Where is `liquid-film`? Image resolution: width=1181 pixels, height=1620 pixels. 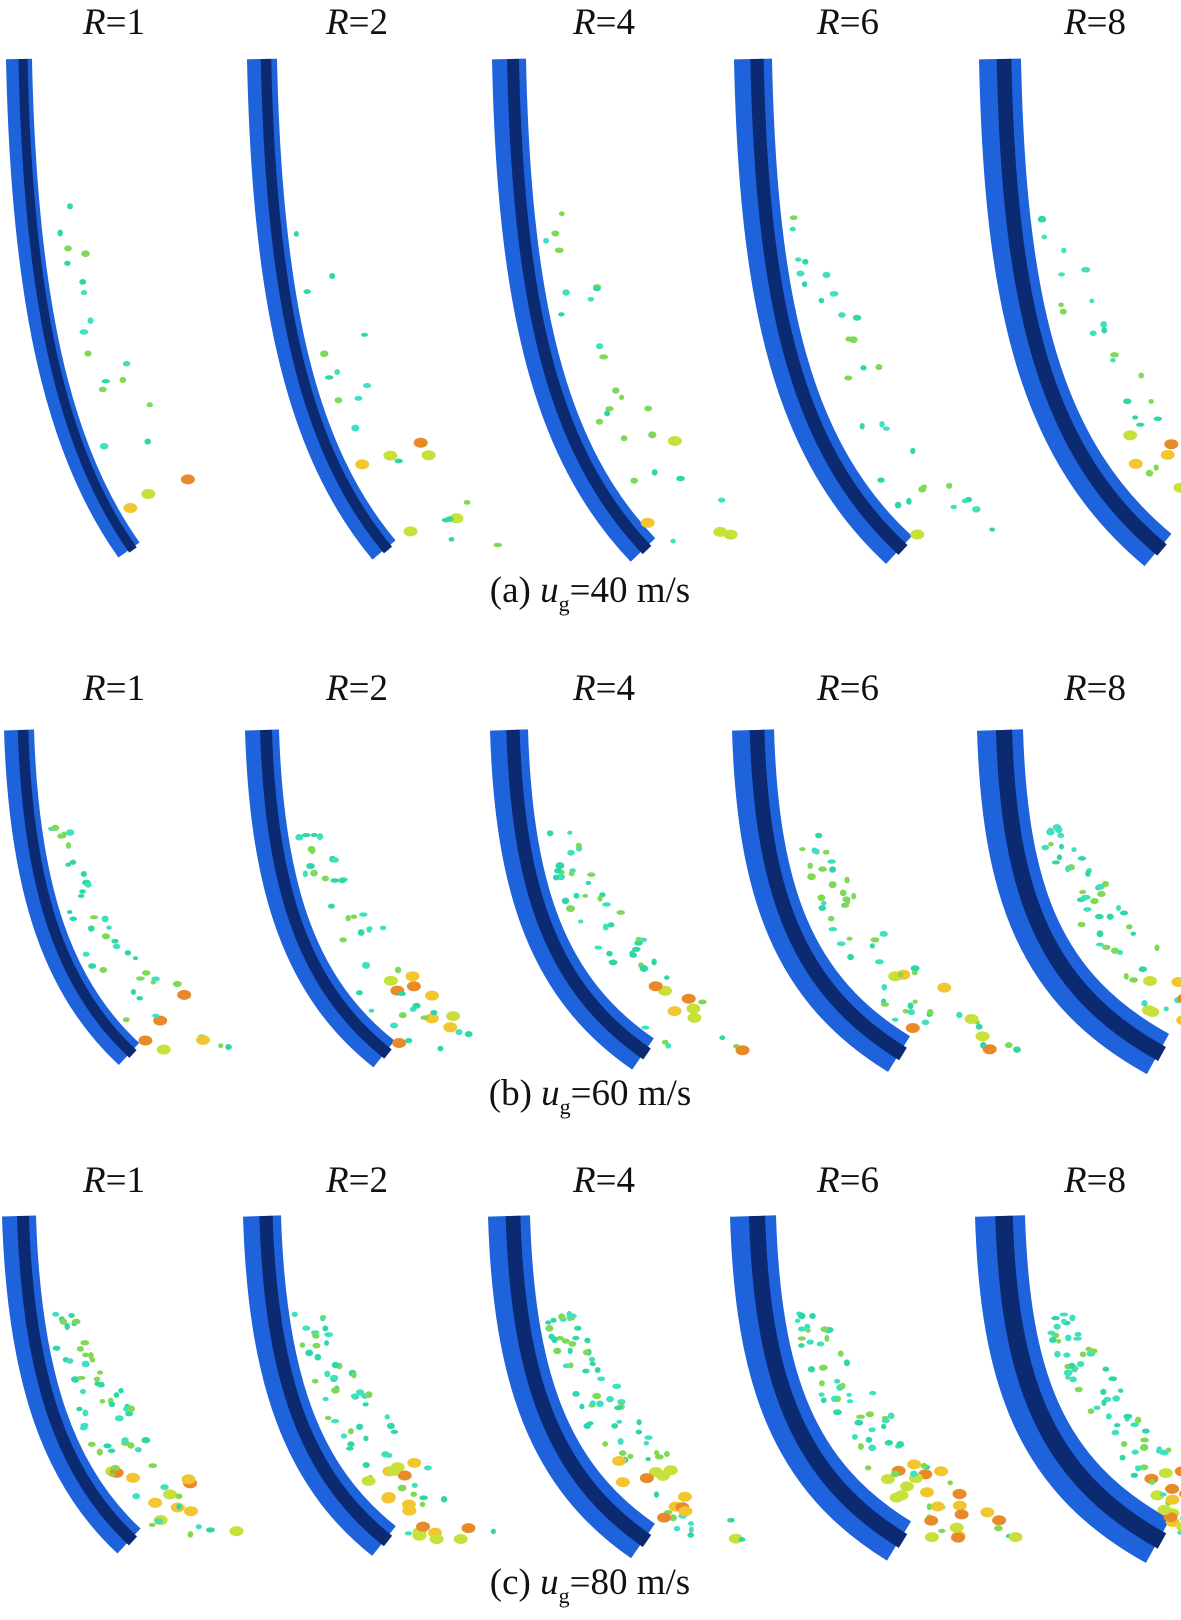
liquid-film is located at coordinates (72, 897).